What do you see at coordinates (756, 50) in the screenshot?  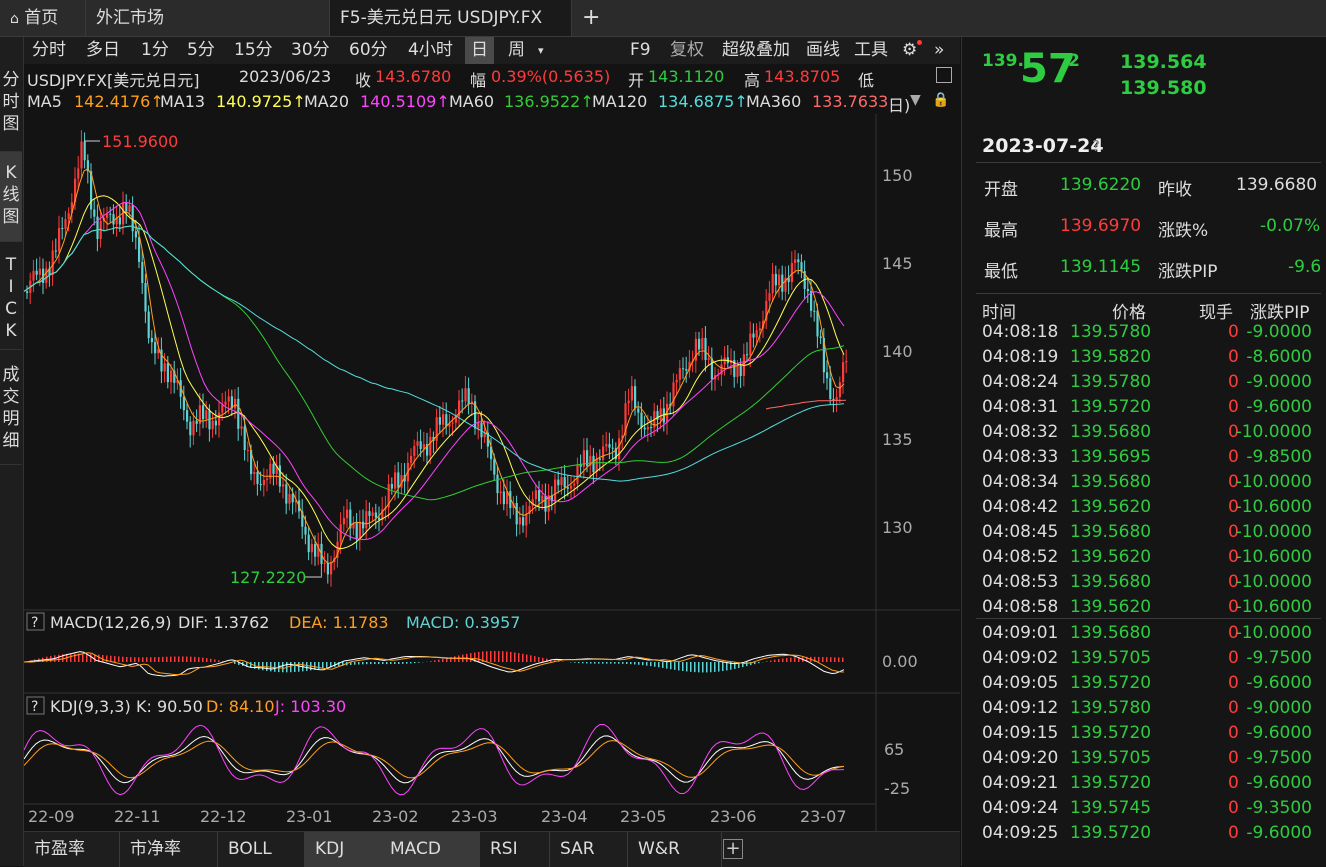 I see `overlay-button: 超级叠加` at bounding box center [756, 50].